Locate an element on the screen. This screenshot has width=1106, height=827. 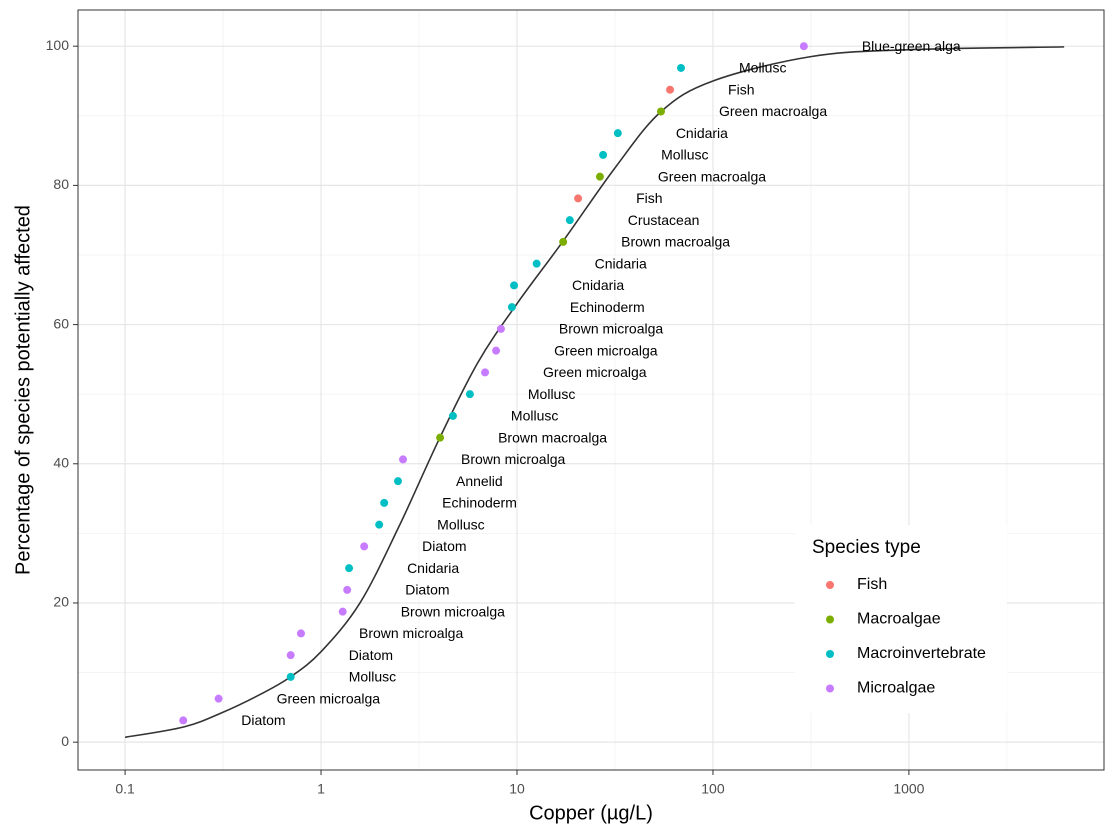
legend-title: Species type is located at coordinates (866, 547).